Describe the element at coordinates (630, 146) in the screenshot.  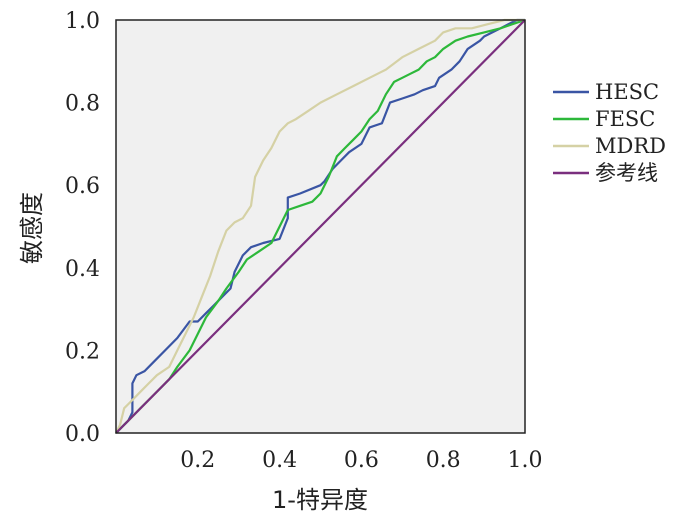
I see `legend-label: MDRD` at that location.